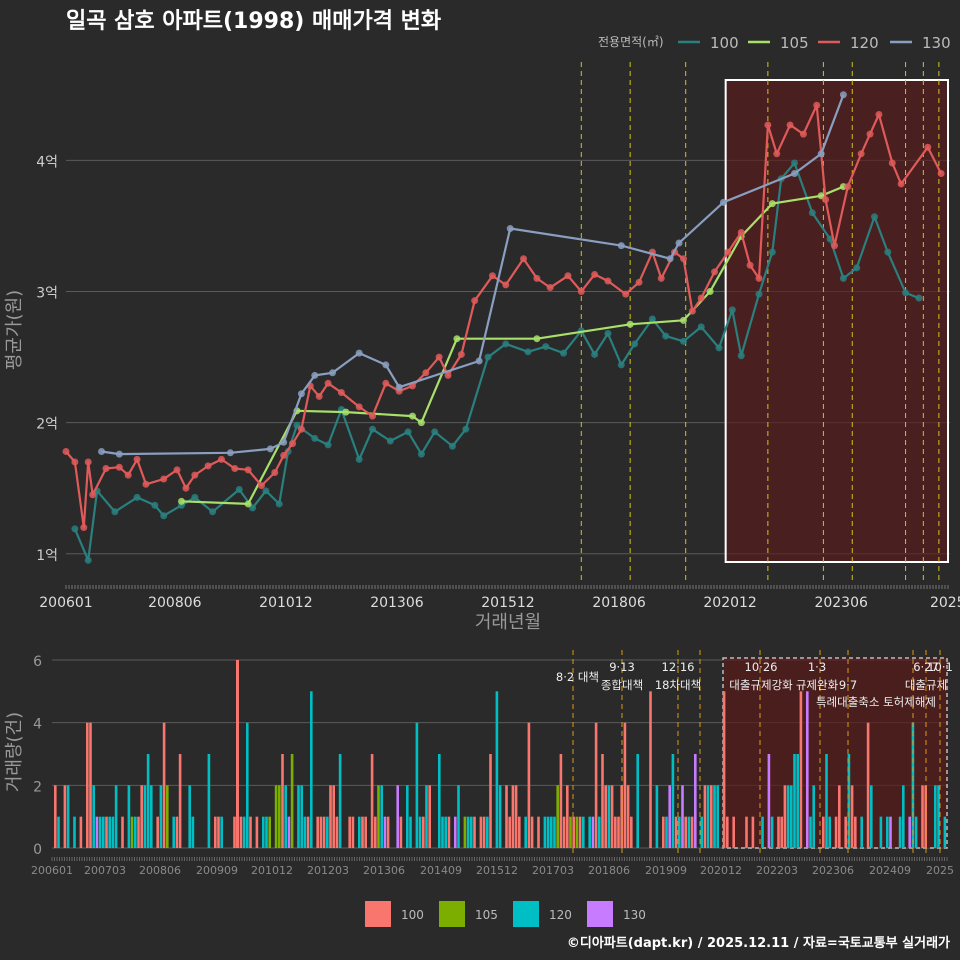 This screenshot has height=960, width=960. Describe the element at coordinates (217, 870) in the screenshot. I see `volume-x-tick: 200909` at that location.